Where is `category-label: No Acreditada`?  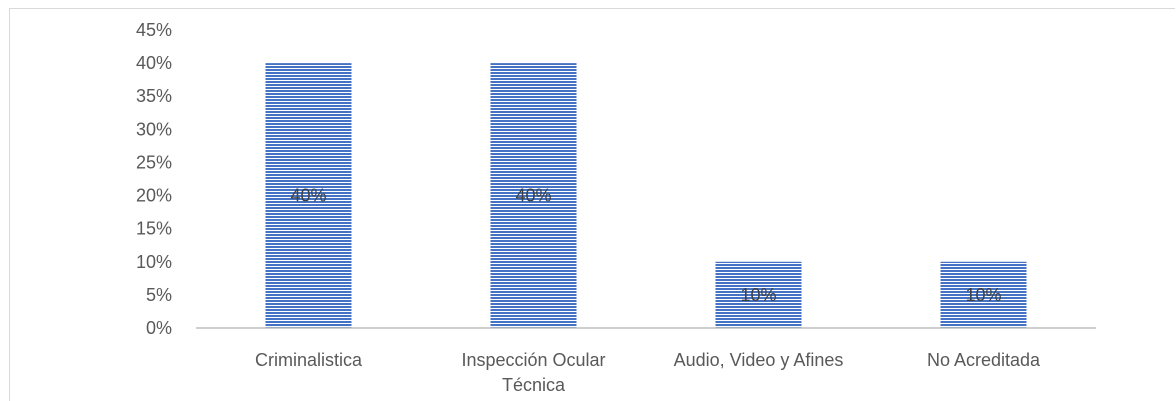 category-label: No Acreditada is located at coordinates (984, 360).